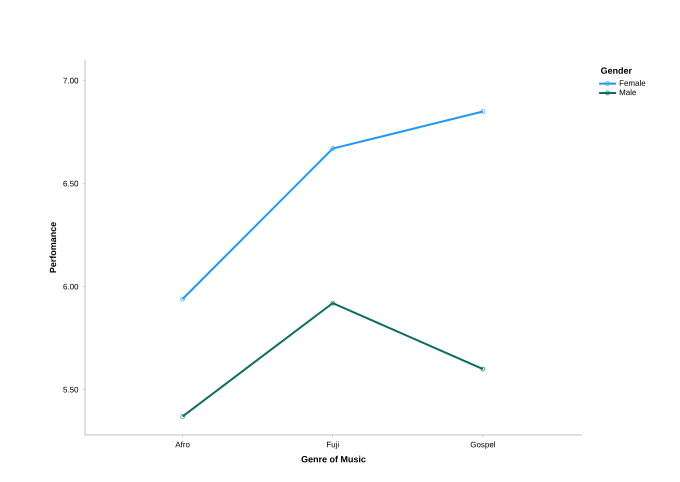 The height and width of the screenshot is (482, 680). What do you see at coordinates (616, 70) in the screenshot?
I see `legend-title: Gender` at bounding box center [616, 70].